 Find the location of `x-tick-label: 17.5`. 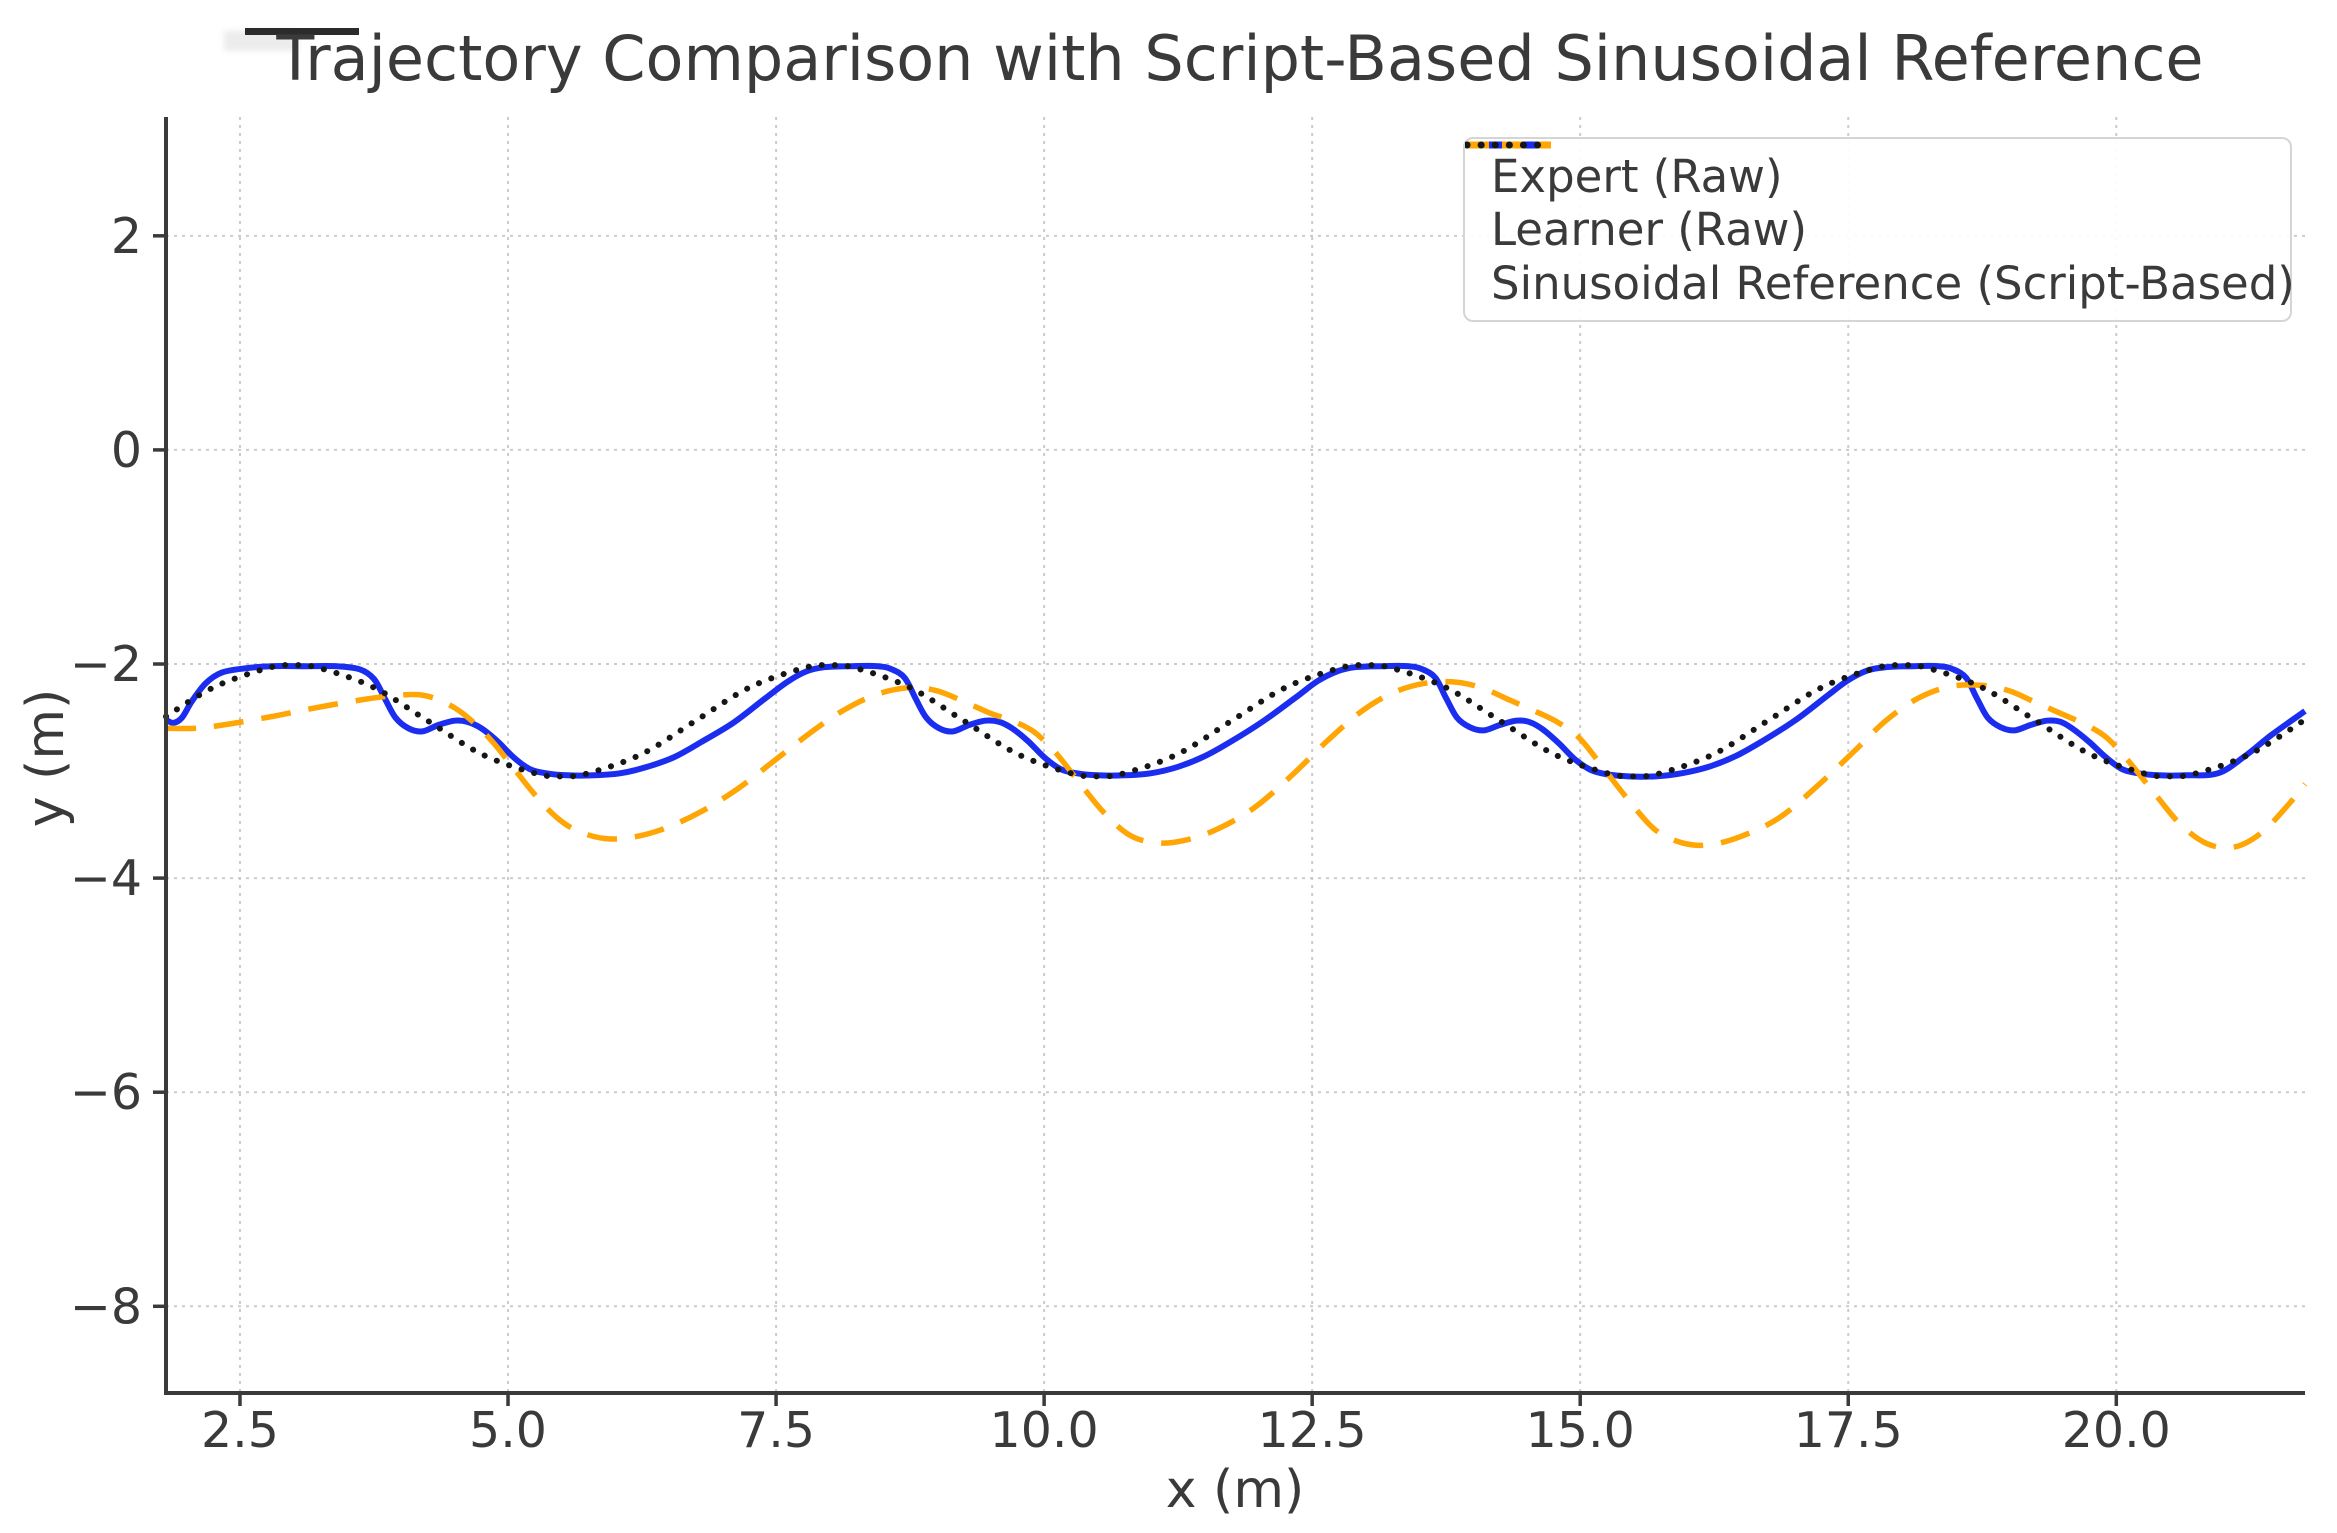

x-tick-label: 17.5 is located at coordinates (1848, 1430).